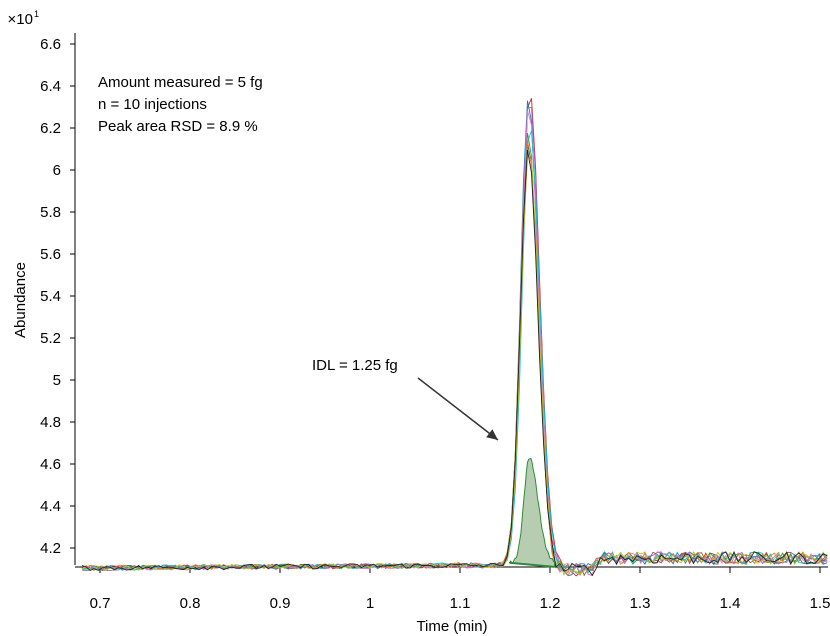  I want to click on y-tick-label: 5.2, so click(50, 338).